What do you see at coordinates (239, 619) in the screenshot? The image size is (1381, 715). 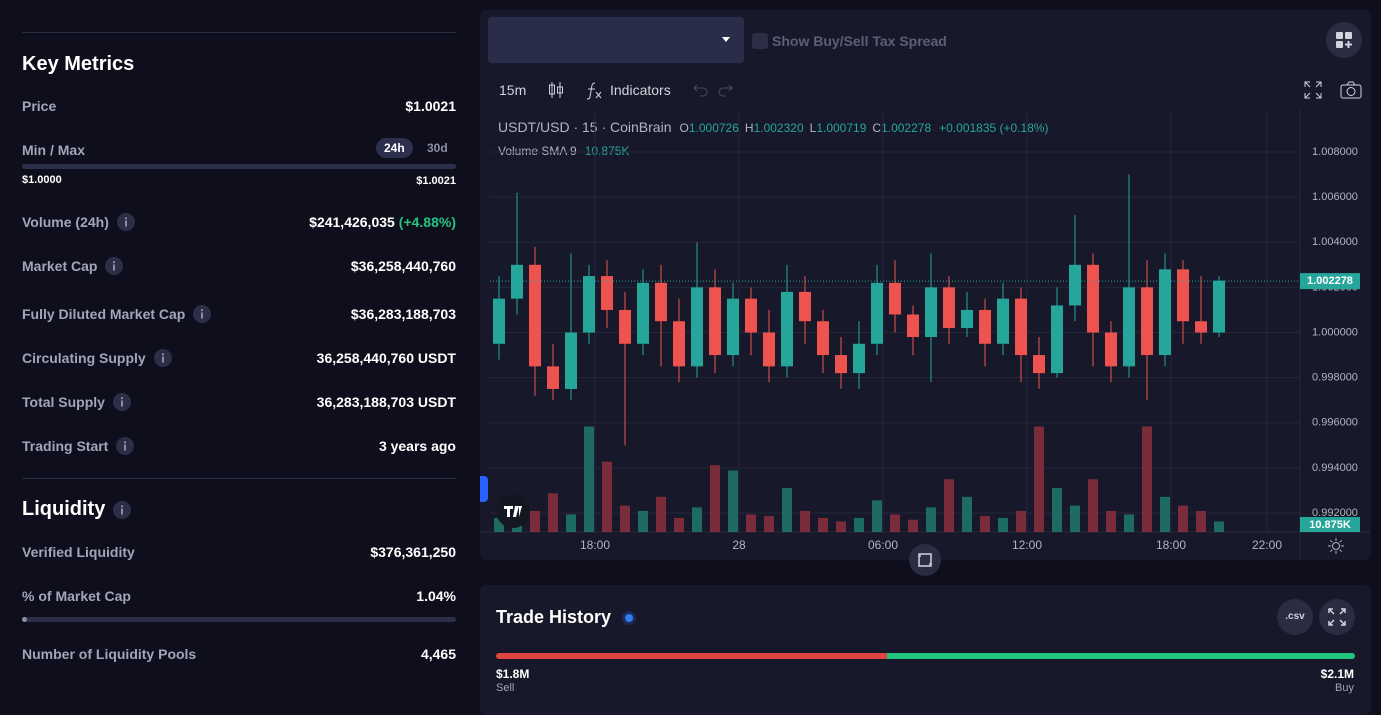 I see `share-bar` at bounding box center [239, 619].